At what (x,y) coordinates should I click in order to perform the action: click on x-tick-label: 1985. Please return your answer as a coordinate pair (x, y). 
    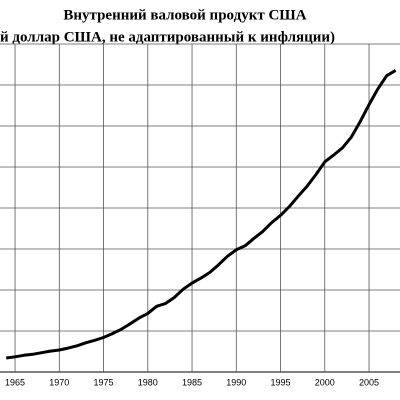
    Looking at the image, I should click on (192, 382).